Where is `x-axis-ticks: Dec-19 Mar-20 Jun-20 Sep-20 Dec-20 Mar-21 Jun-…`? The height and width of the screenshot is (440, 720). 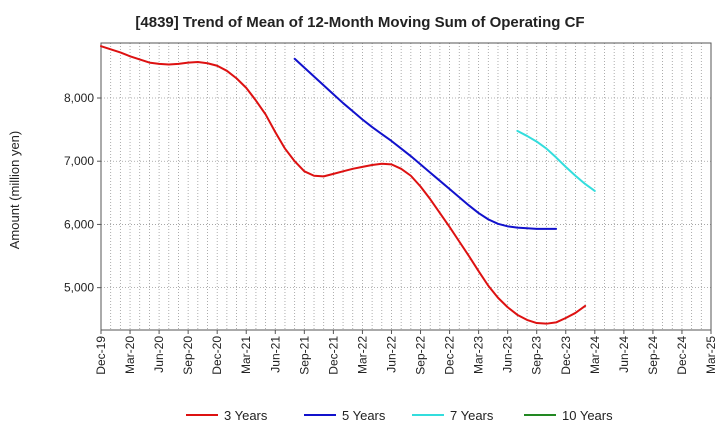 x-axis-ticks: Dec-19 Mar-20 Jun-20 Sep-20 Dec-20 Mar-21 Jun-… is located at coordinates (406, 352).